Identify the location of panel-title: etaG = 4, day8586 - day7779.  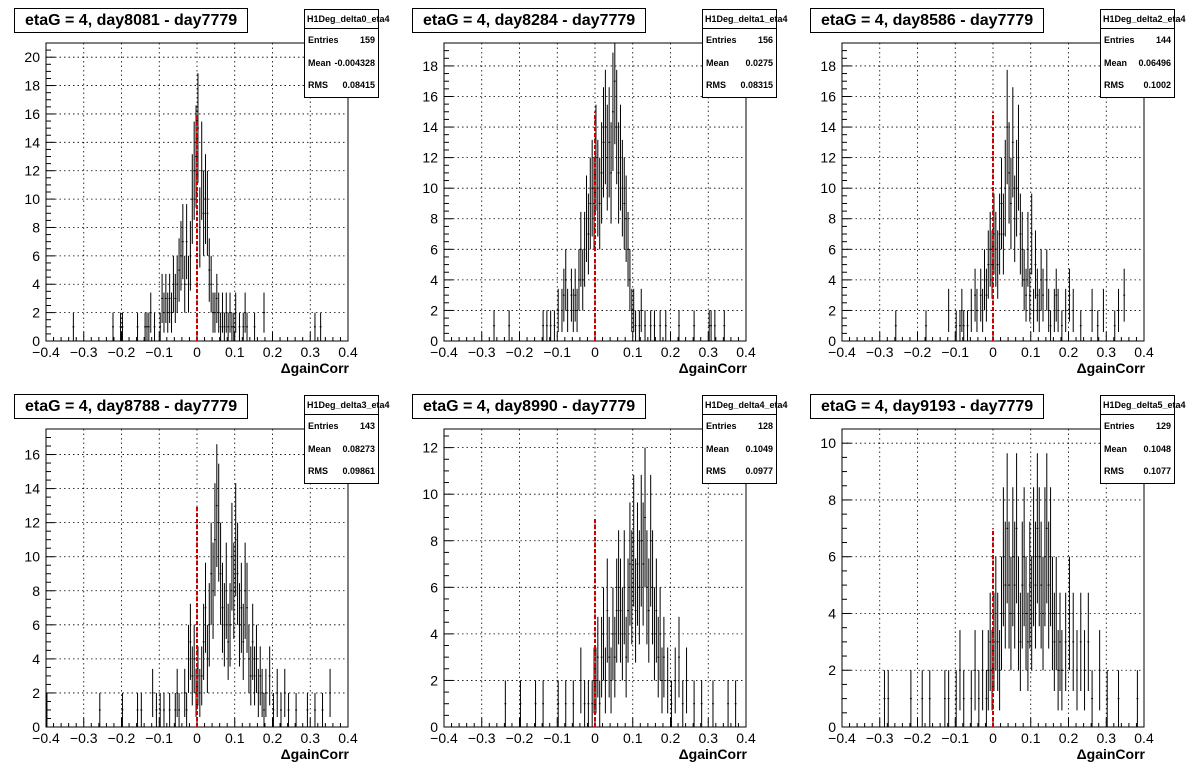
(927, 20).